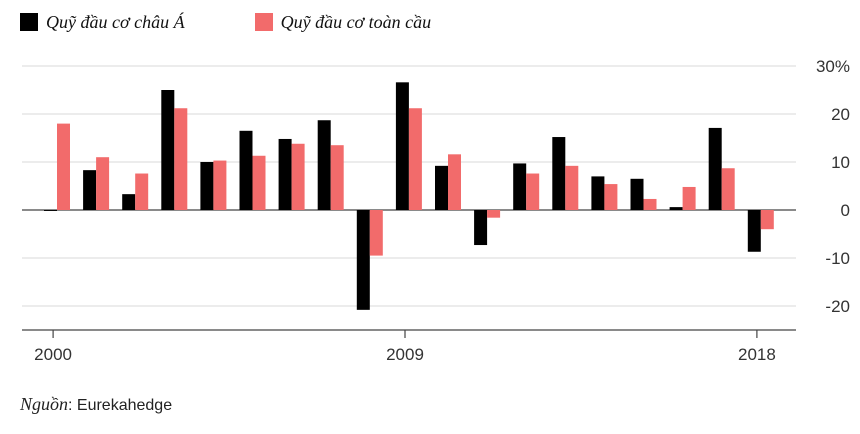 The image size is (860, 434). I want to click on legend: Quỹ đầu cơ châu Á Quỹ đầu cơ toàn cầu, so click(260, 22).